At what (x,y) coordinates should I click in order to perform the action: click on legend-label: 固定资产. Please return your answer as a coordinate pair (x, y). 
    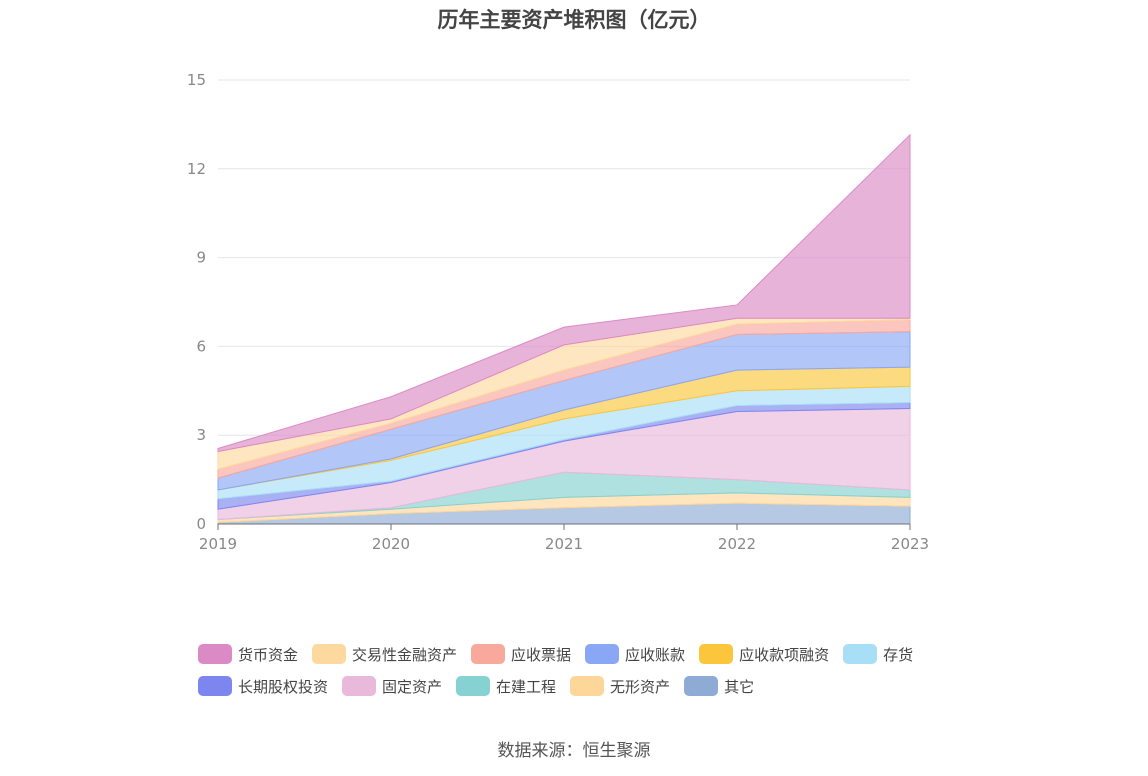
    Looking at the image, I should click on (412, 686).